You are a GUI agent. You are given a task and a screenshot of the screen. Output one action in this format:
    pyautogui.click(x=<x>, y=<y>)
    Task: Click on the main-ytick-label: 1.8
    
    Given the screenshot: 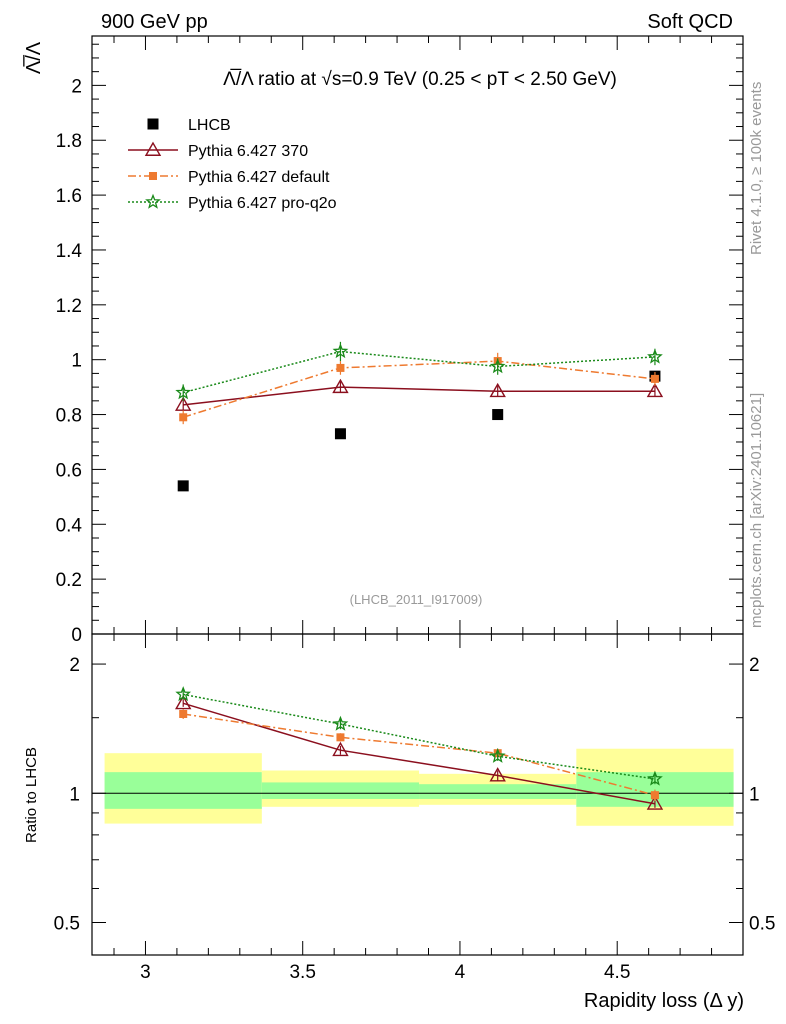 What is the action you would take?
    pyautogui.click(x=69, y=141)
    